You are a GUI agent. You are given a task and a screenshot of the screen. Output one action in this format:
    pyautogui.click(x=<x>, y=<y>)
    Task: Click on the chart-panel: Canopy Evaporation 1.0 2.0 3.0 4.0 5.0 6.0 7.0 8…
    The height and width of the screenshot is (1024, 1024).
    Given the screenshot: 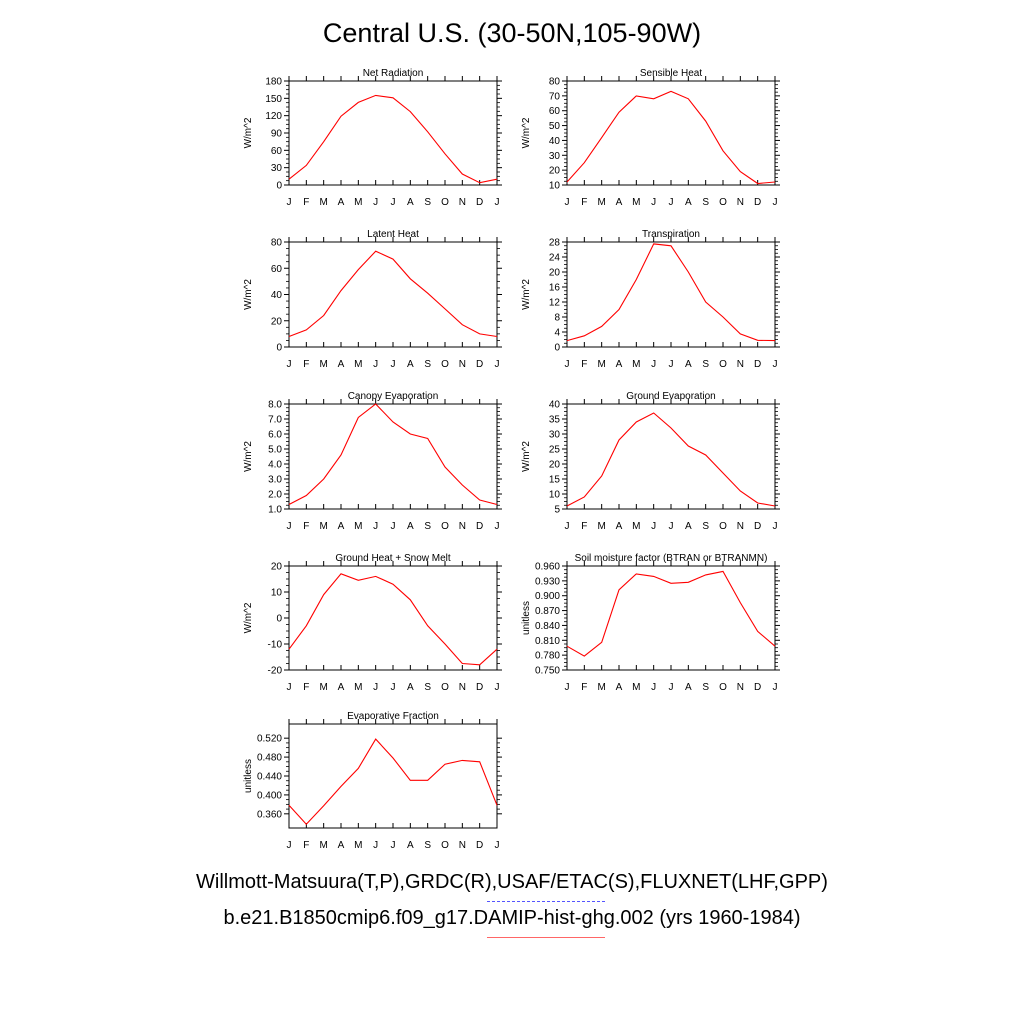 What is the action you would take?
    pyautogui.click(x=372, y=461)
    